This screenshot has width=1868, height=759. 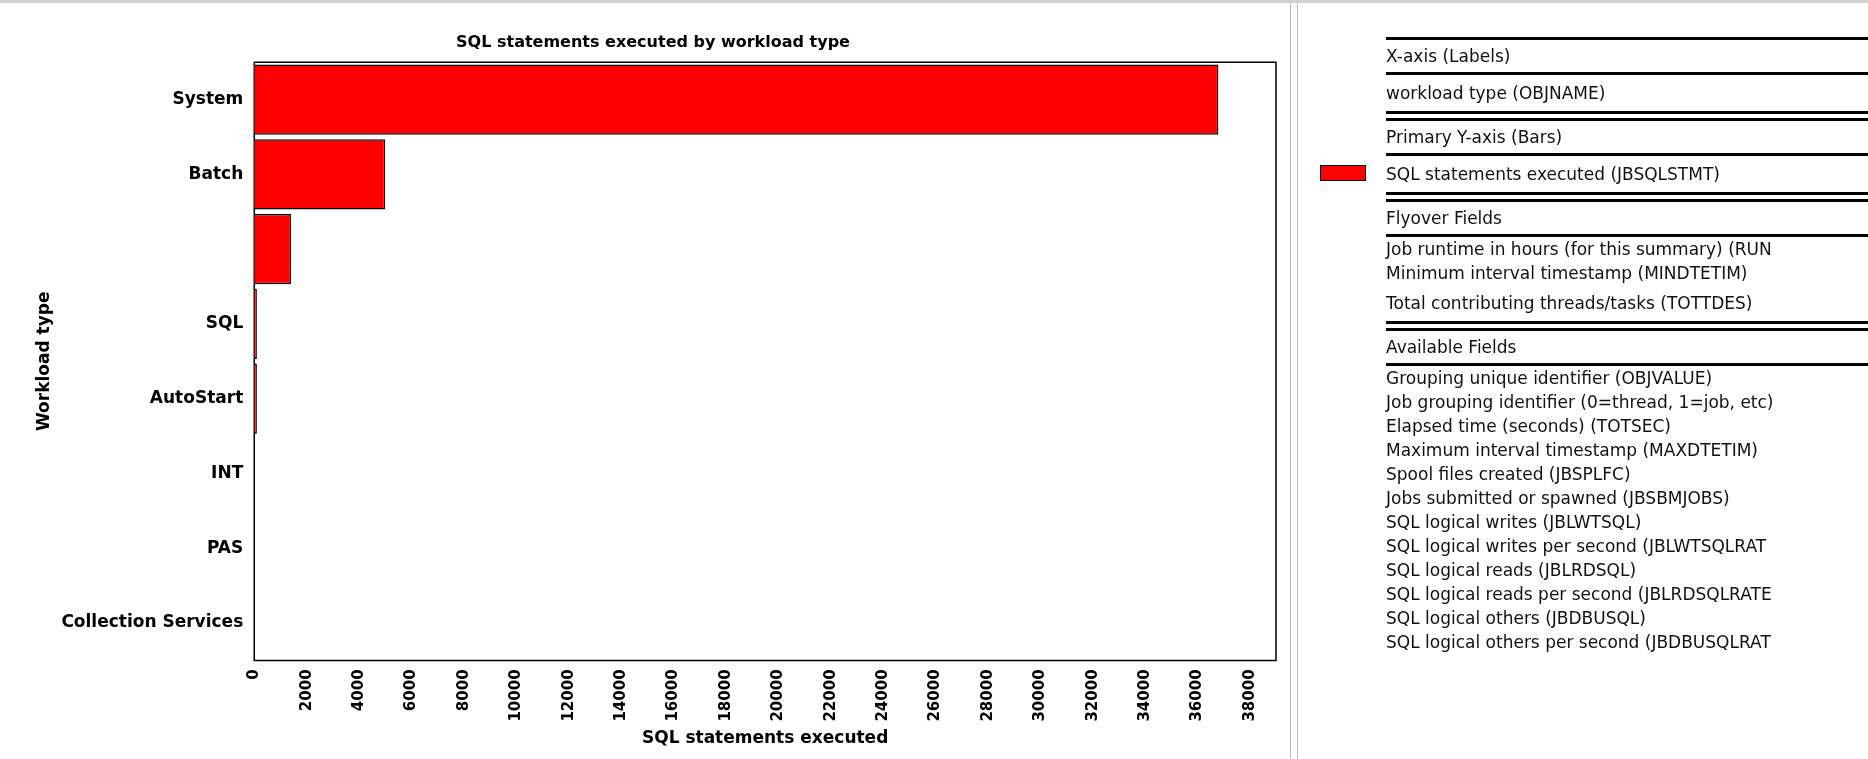 What do you see at coordinates (1514, 522) in the screenshot?
I see `text: SQL logical writes (JBLWTSQL)` at bounding box center [1514, 522].